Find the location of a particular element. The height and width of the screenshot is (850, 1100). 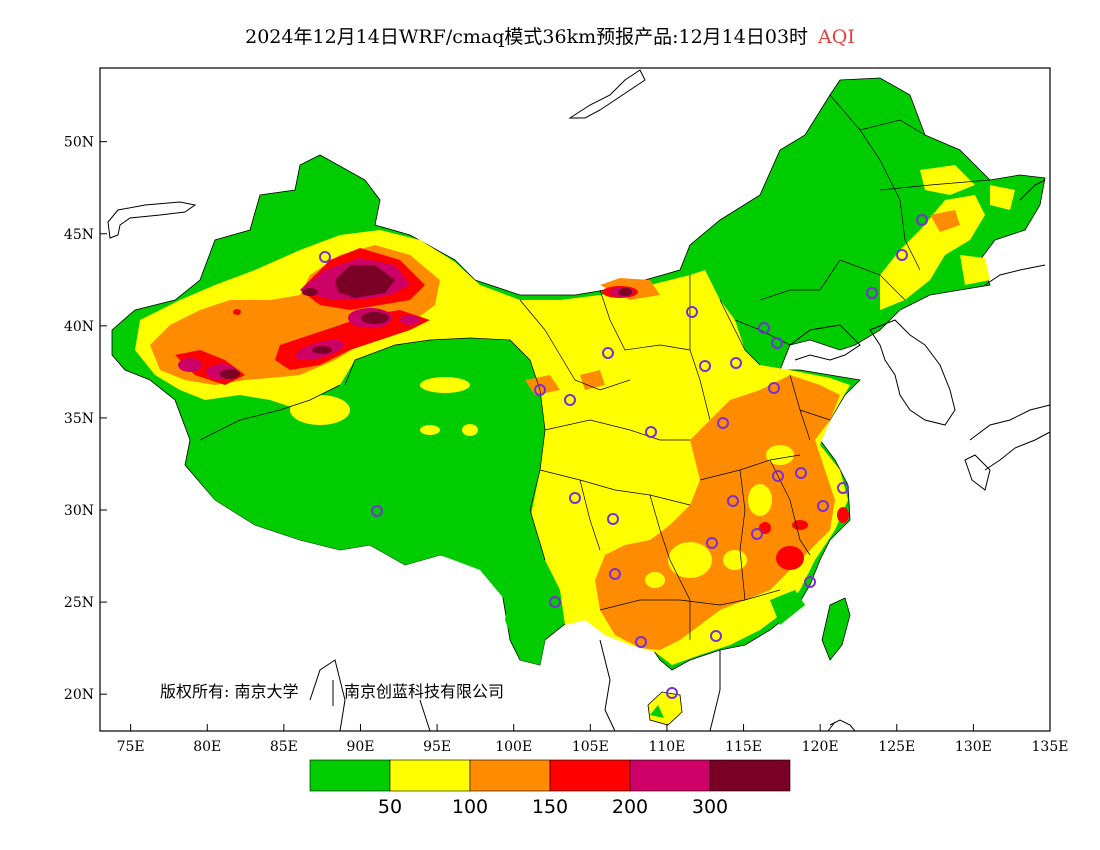

philippines-outline is located at coordinates (841, 725).